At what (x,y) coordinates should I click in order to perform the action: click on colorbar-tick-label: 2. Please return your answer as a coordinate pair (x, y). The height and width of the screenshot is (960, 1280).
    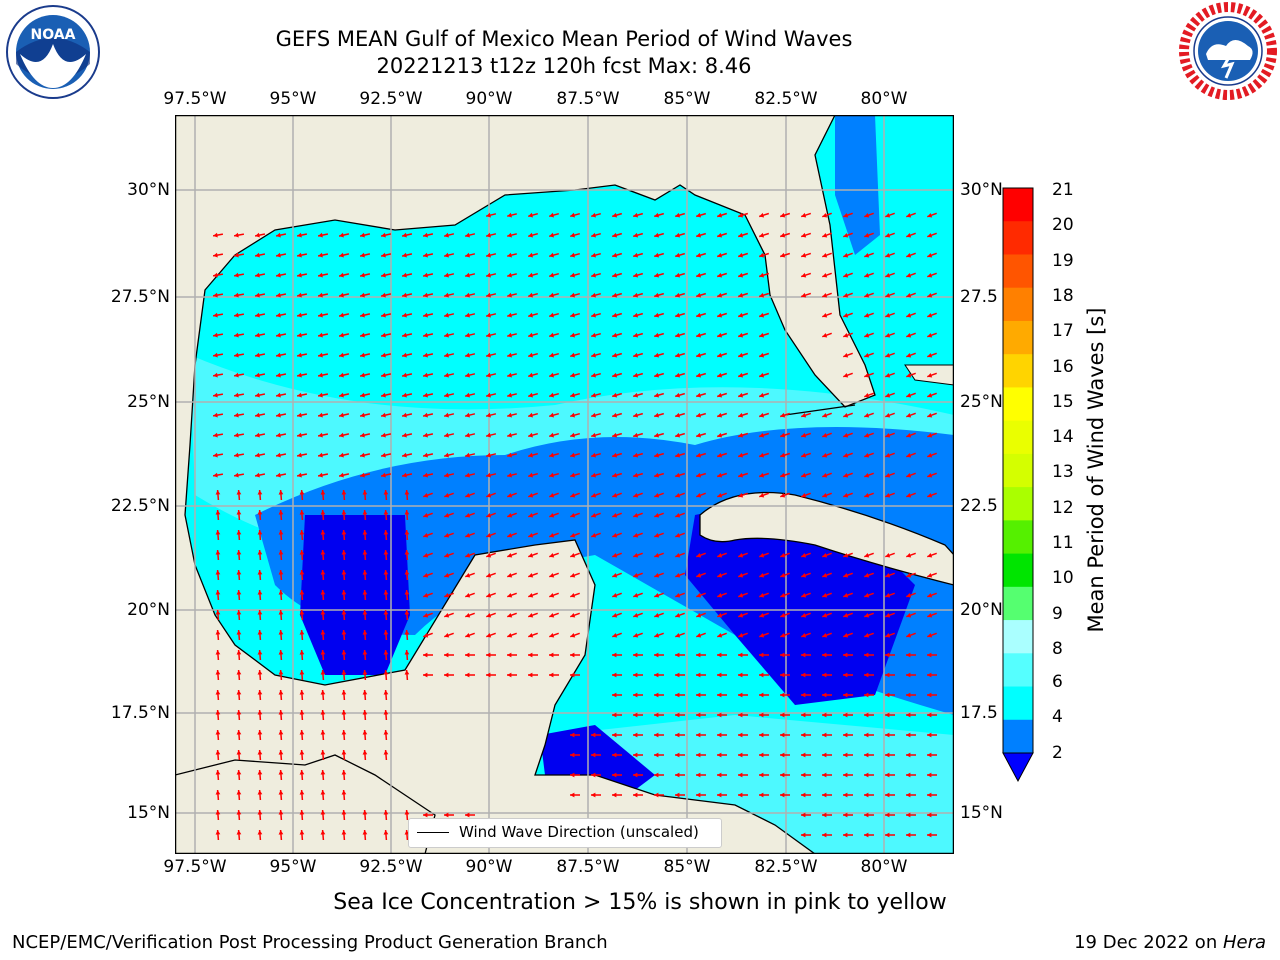
    Looking at the image, I should click on (1057, 753).